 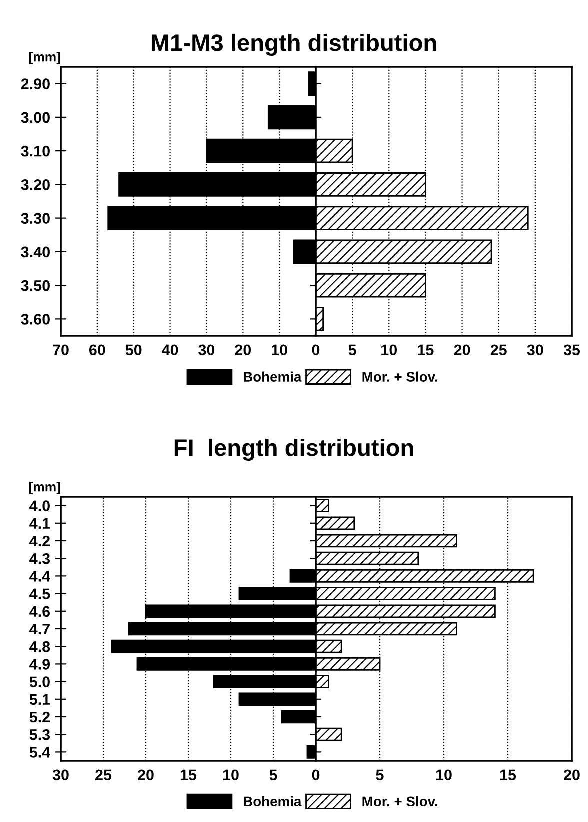 What do you see at coordinates (572, 350) in the screenshot?
I see `x-tick-label: 35` at bounding box center [572, 350].